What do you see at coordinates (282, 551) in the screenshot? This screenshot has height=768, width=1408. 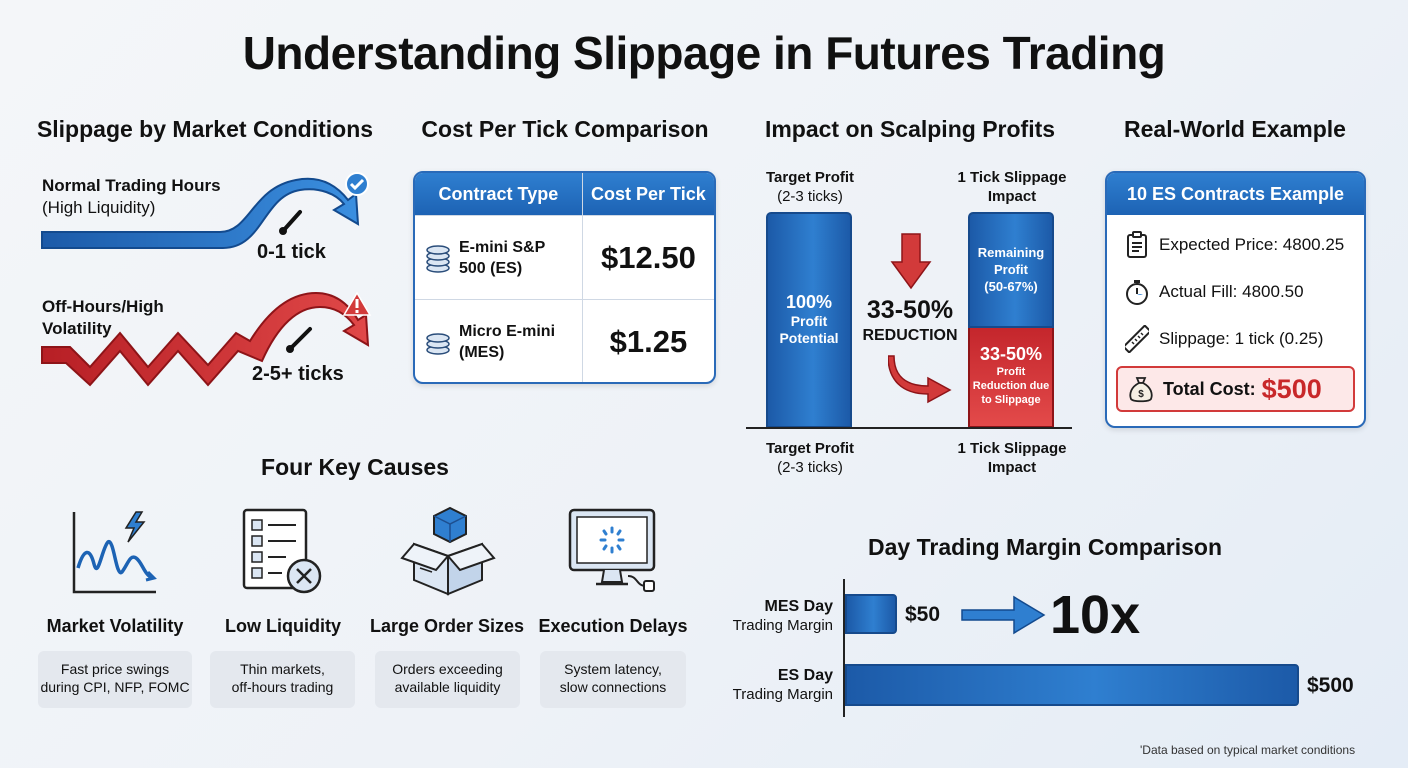 I see `checklist-x-icon` at bounding box center [282, 551].